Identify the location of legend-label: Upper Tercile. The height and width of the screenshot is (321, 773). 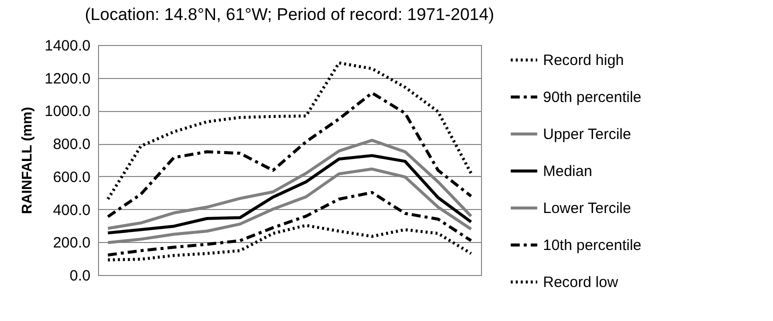
(587, 134).